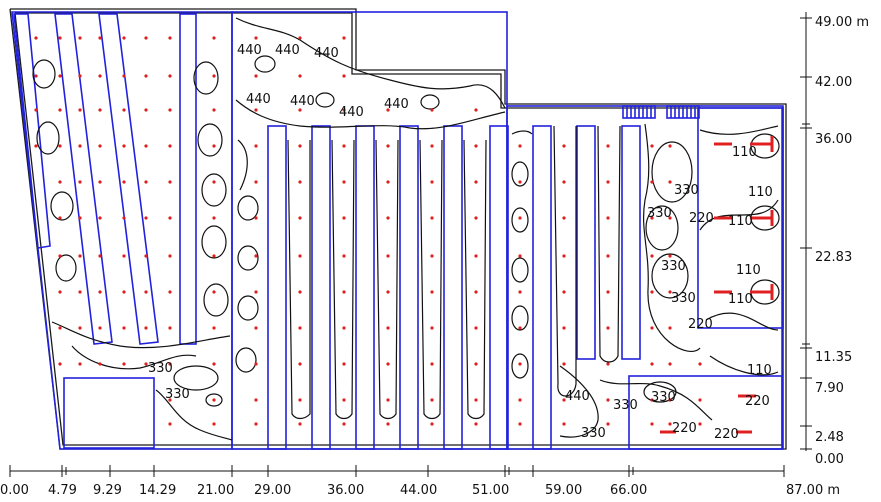  What do you see at coordinates (829, 388) in the screenshot?
I see `y-tick-label: 7.90` at bounding box center [829, 388].